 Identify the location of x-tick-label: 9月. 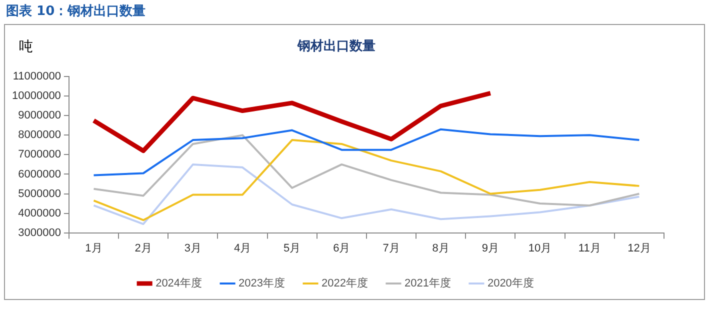
(491, 248).